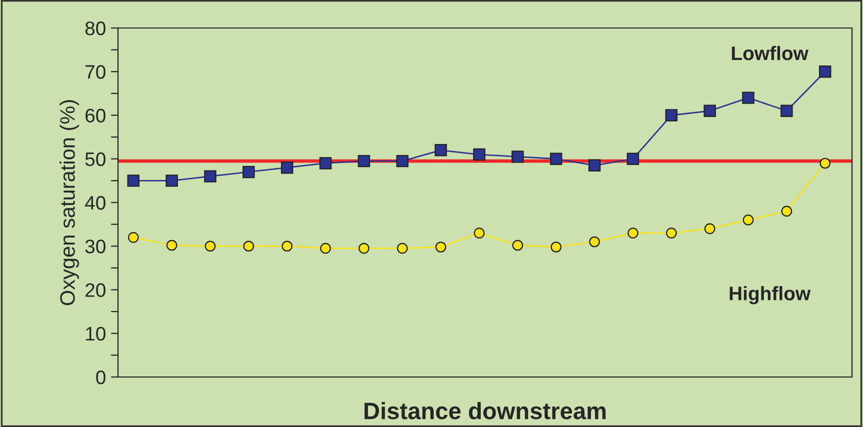 The height and width of the screenshot is (427, 863). What do you see at coordinates (70, 203) in the screenshot?
I see `y-axis-title: Oxygen saturation (%)` at bounding box center [70, 203].